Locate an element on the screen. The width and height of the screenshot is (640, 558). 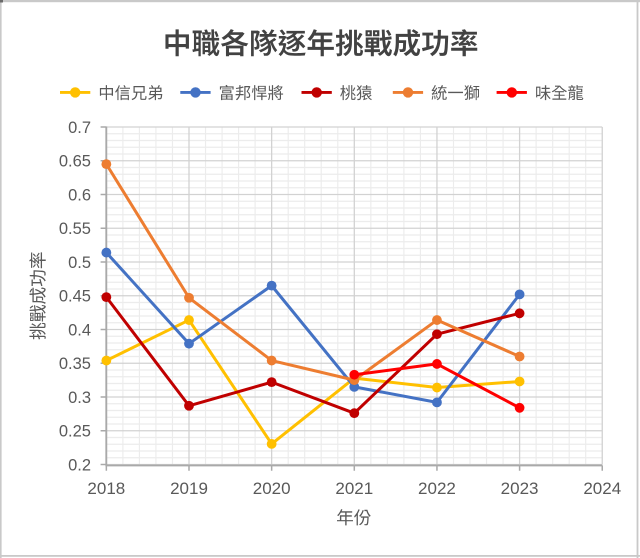
svg-text: 2021 is located at coordinates (354, 488).